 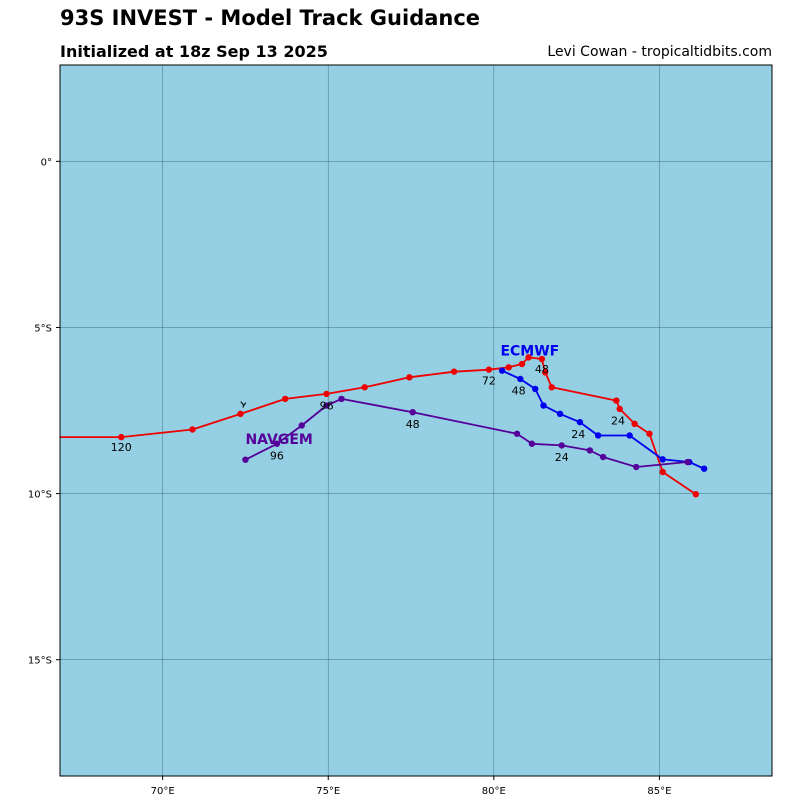 What do you see at coordinates (659, 791) in the screenshot?
I see `x-tick-label: 85°E` at bounding box center [659, 791].